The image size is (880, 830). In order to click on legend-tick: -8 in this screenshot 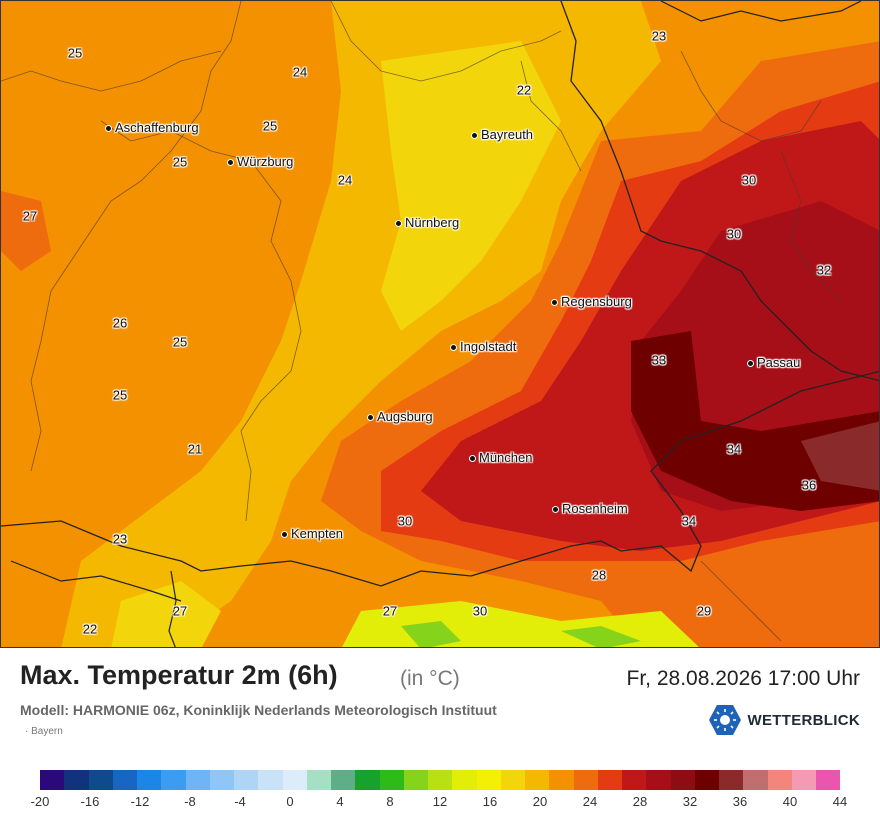, I will do `click(190, 801)`.